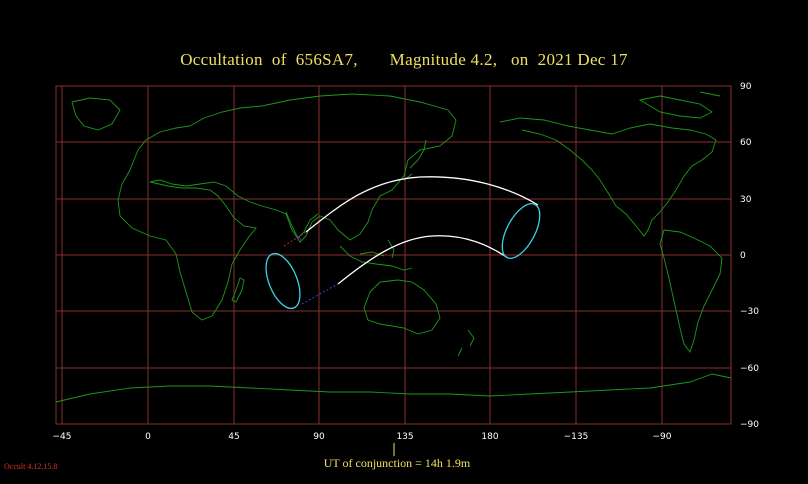  I want to click on y-tick-label: −30, so click(749, 312).